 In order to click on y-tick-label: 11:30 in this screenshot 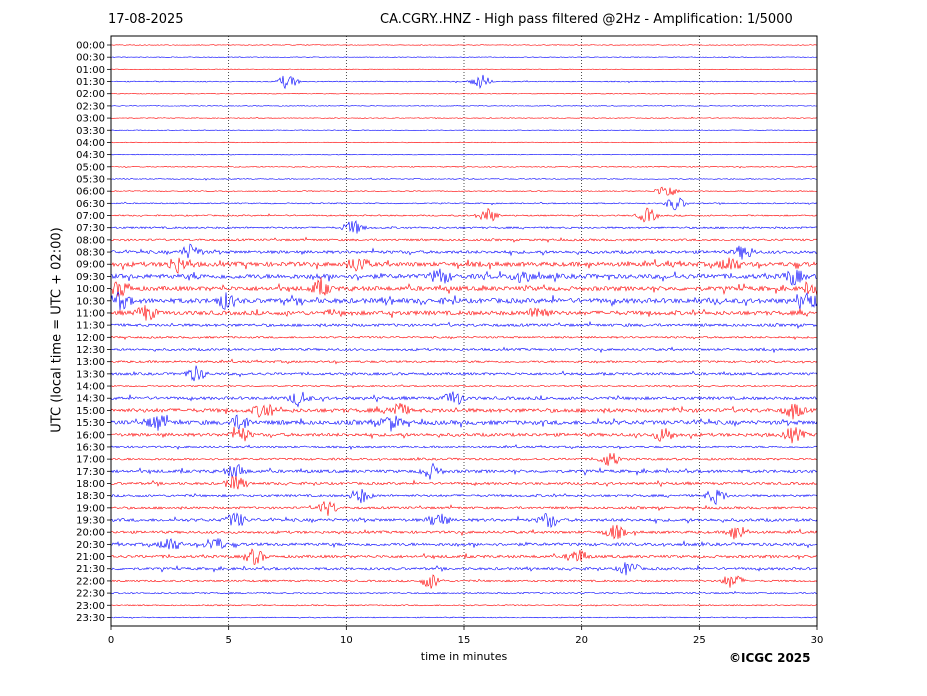, I will do `click(90, 326)`.